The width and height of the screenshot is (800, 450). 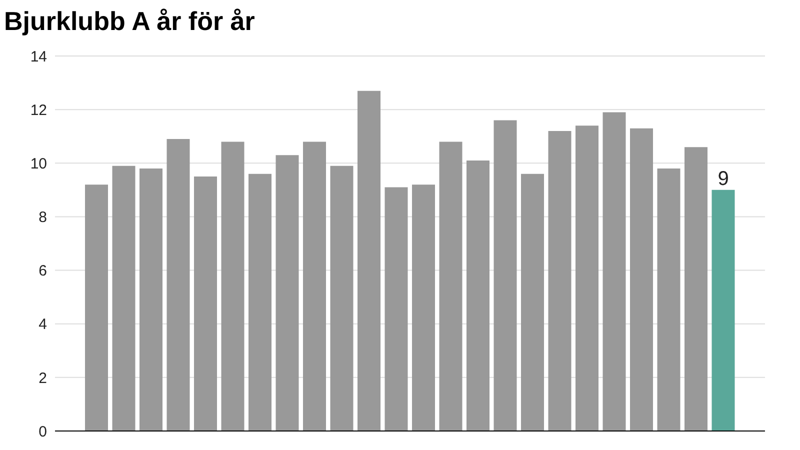 I want to click on y-tick-label: 14, so click(x=38, y=57).